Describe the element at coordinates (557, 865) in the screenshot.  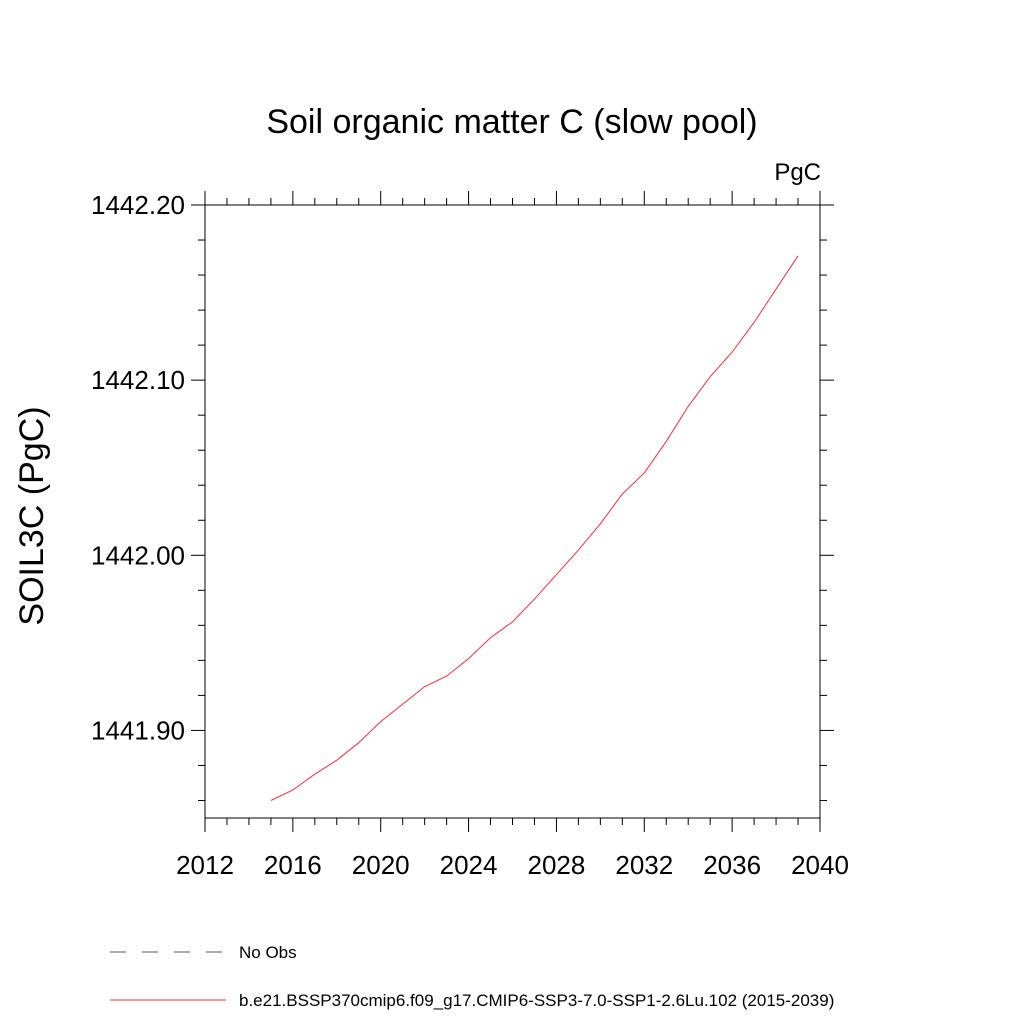
I see `x-tick-label: 2028` at that location.